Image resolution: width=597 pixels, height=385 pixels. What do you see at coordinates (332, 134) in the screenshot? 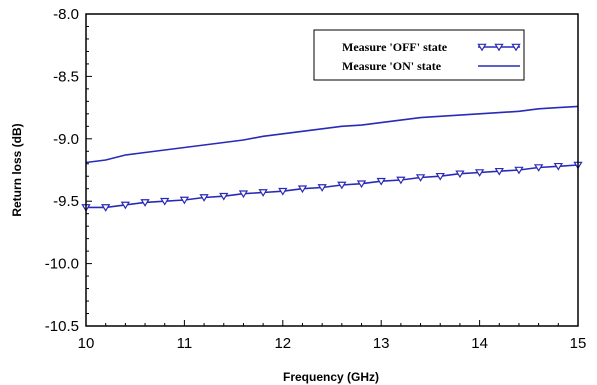
I see `series-line-on` at bounding box center [332, 134].